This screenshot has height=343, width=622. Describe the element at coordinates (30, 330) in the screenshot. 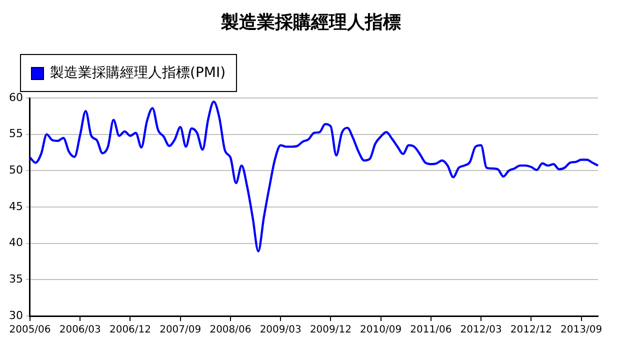

I see `x-tick-label: 2005/06` at that location.